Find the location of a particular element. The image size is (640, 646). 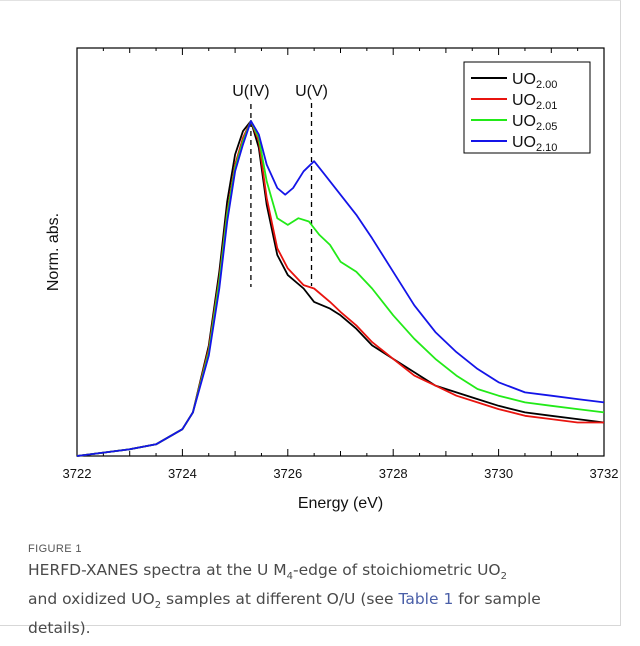

caption-text-3: and oxidized UO is located at coordinates (91, 599).